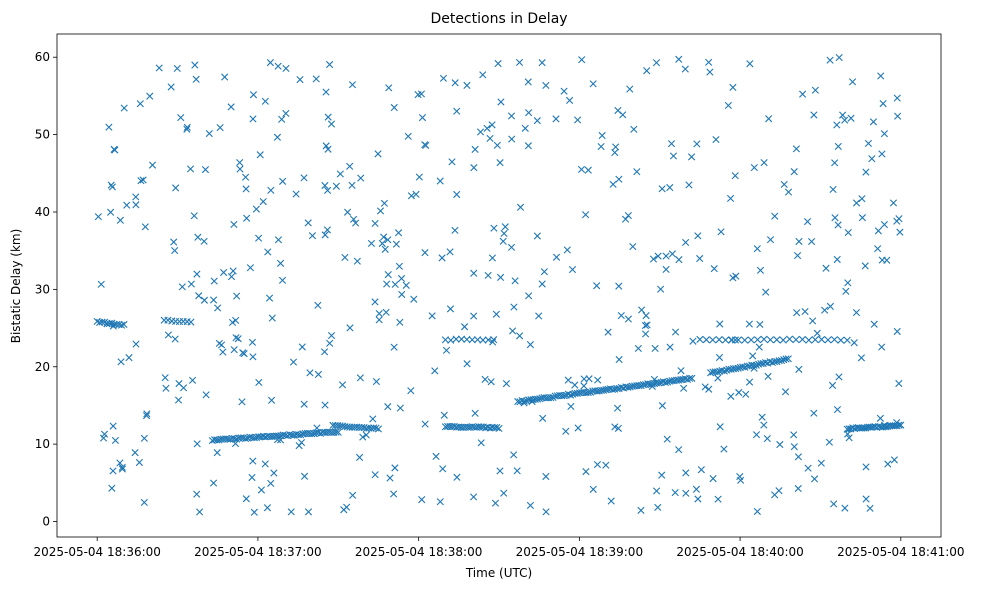  Describe the element at coordinates (16, 286) in the screenshot. I see `y-axis-title: Bistatic Delay (km)` at that location.